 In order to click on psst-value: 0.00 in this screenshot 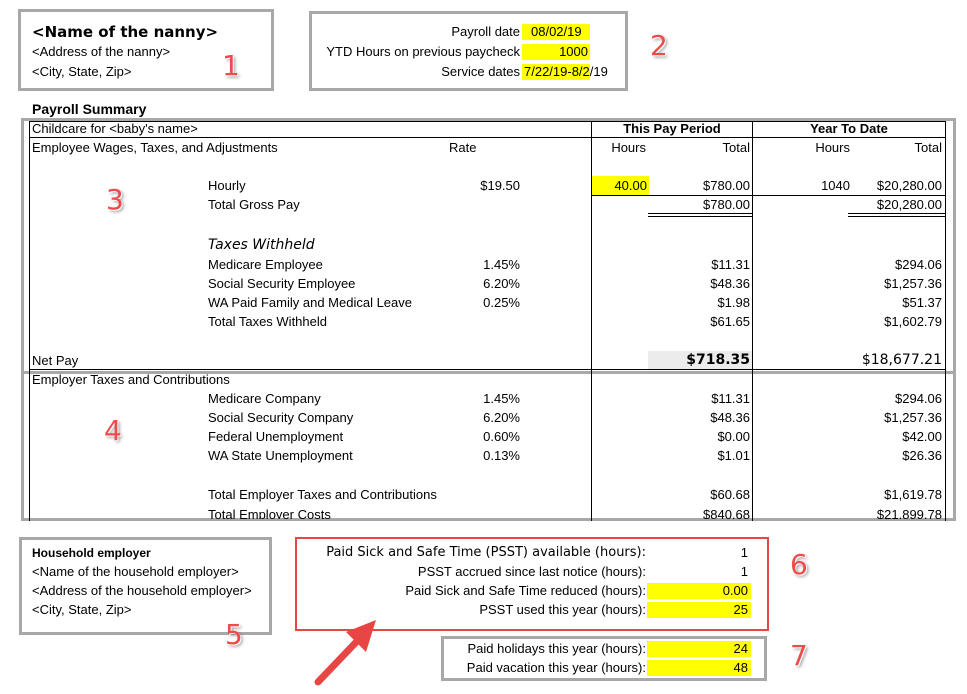, I will do `click(735, 590)`.